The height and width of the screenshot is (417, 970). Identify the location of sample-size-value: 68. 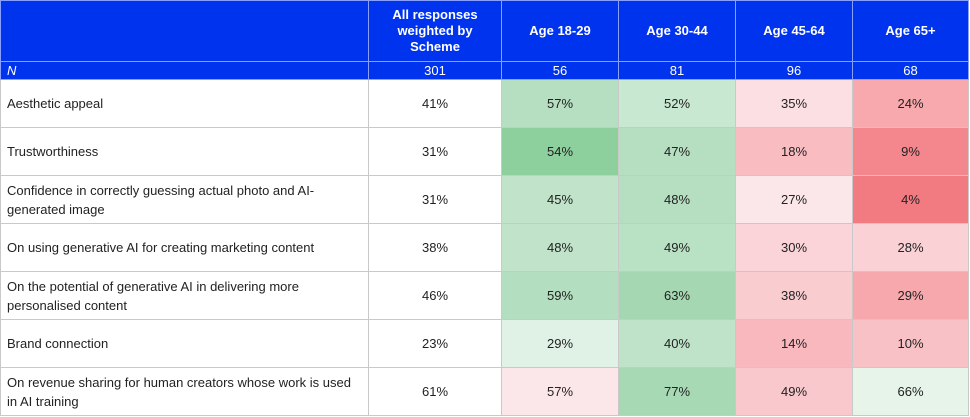
(910, 70).